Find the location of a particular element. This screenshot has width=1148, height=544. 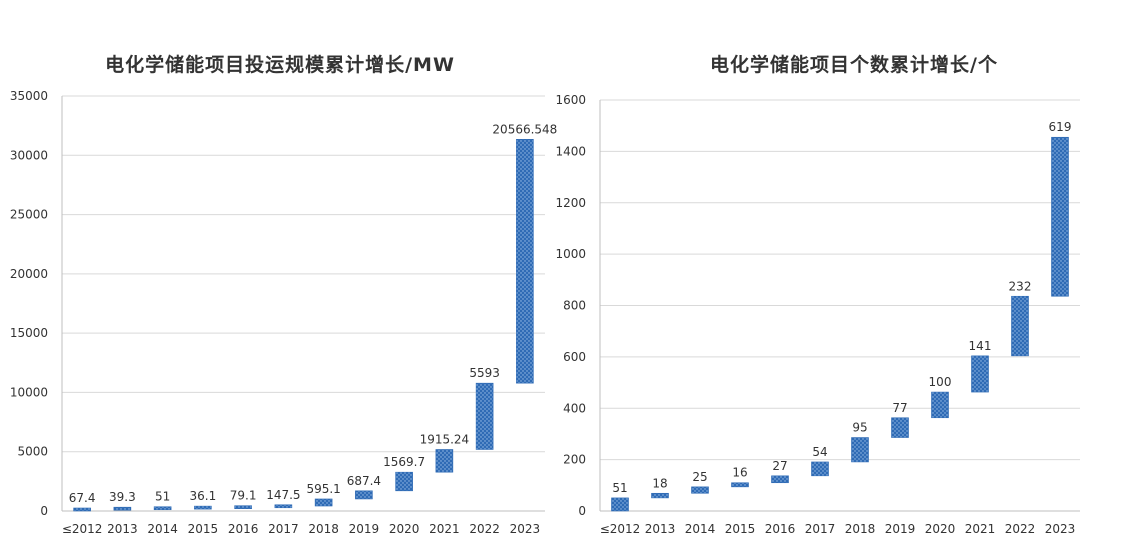

data-label: 141 is located at coordinates (980, 346).